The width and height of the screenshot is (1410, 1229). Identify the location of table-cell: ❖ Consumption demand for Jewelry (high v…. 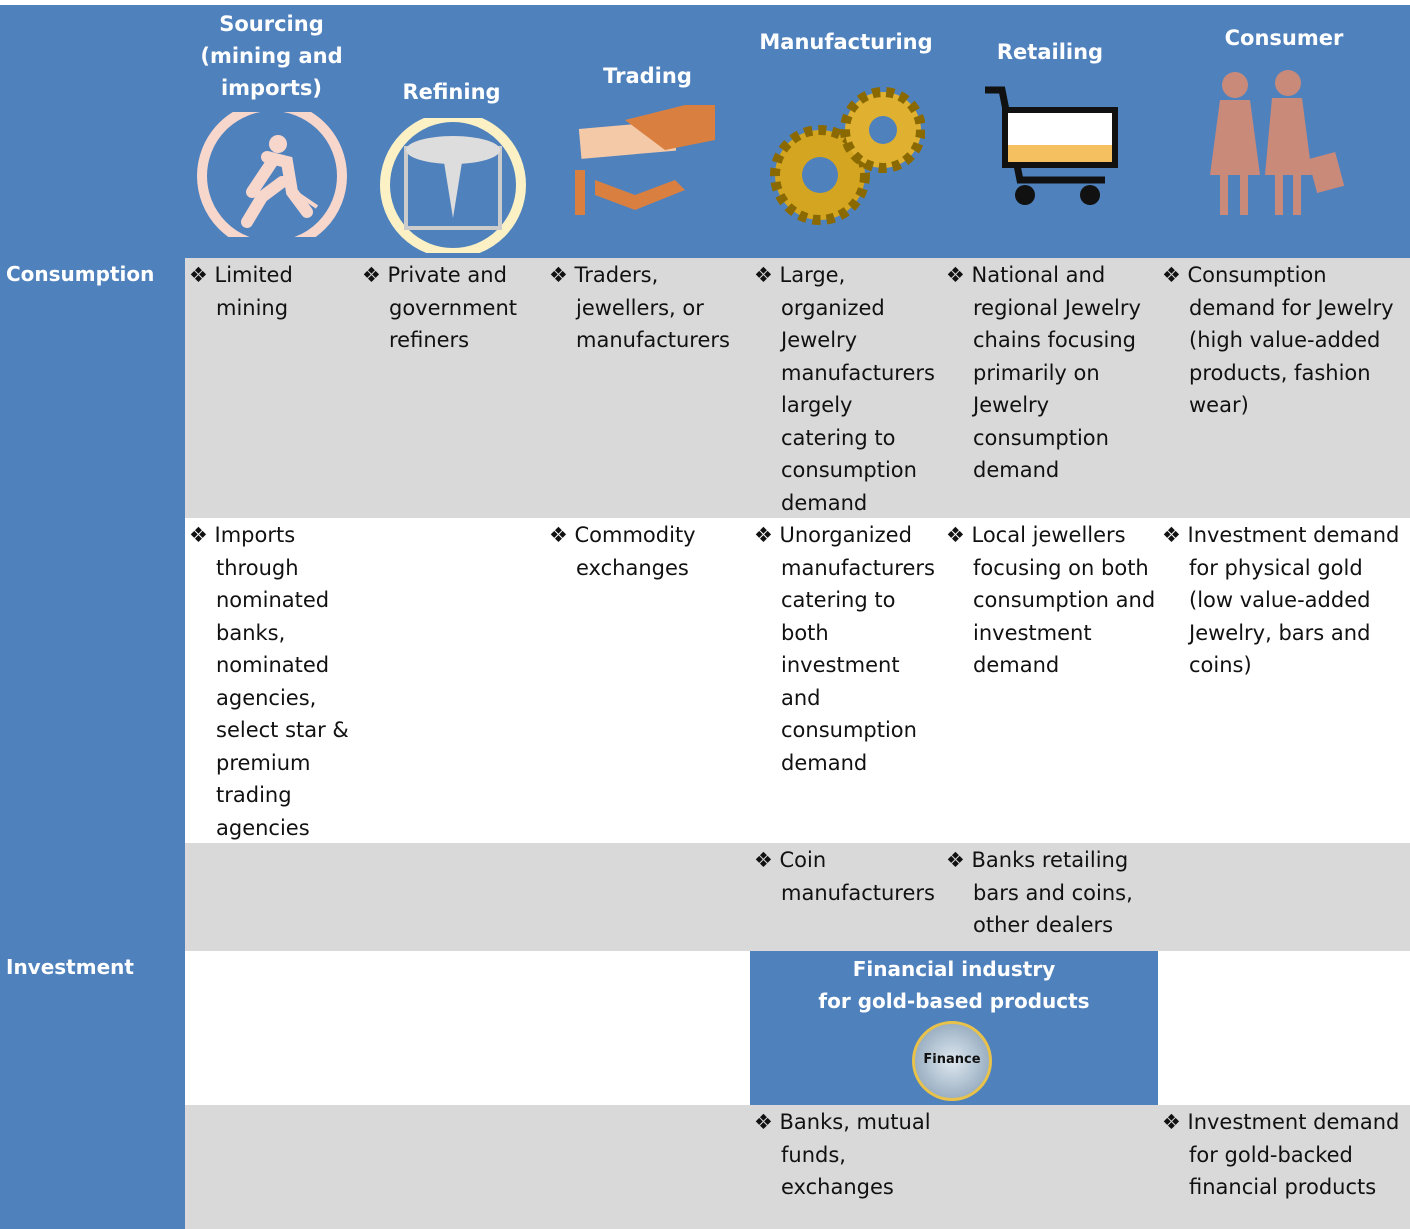
(1278, 340).